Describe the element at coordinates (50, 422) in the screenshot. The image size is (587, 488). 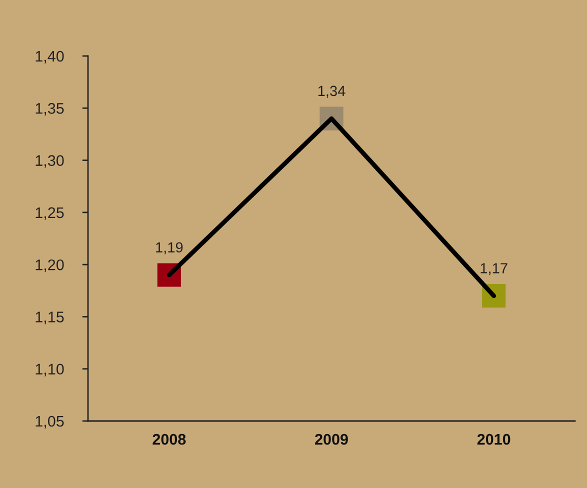
I see `y-tick-label: 1,05` at that location.